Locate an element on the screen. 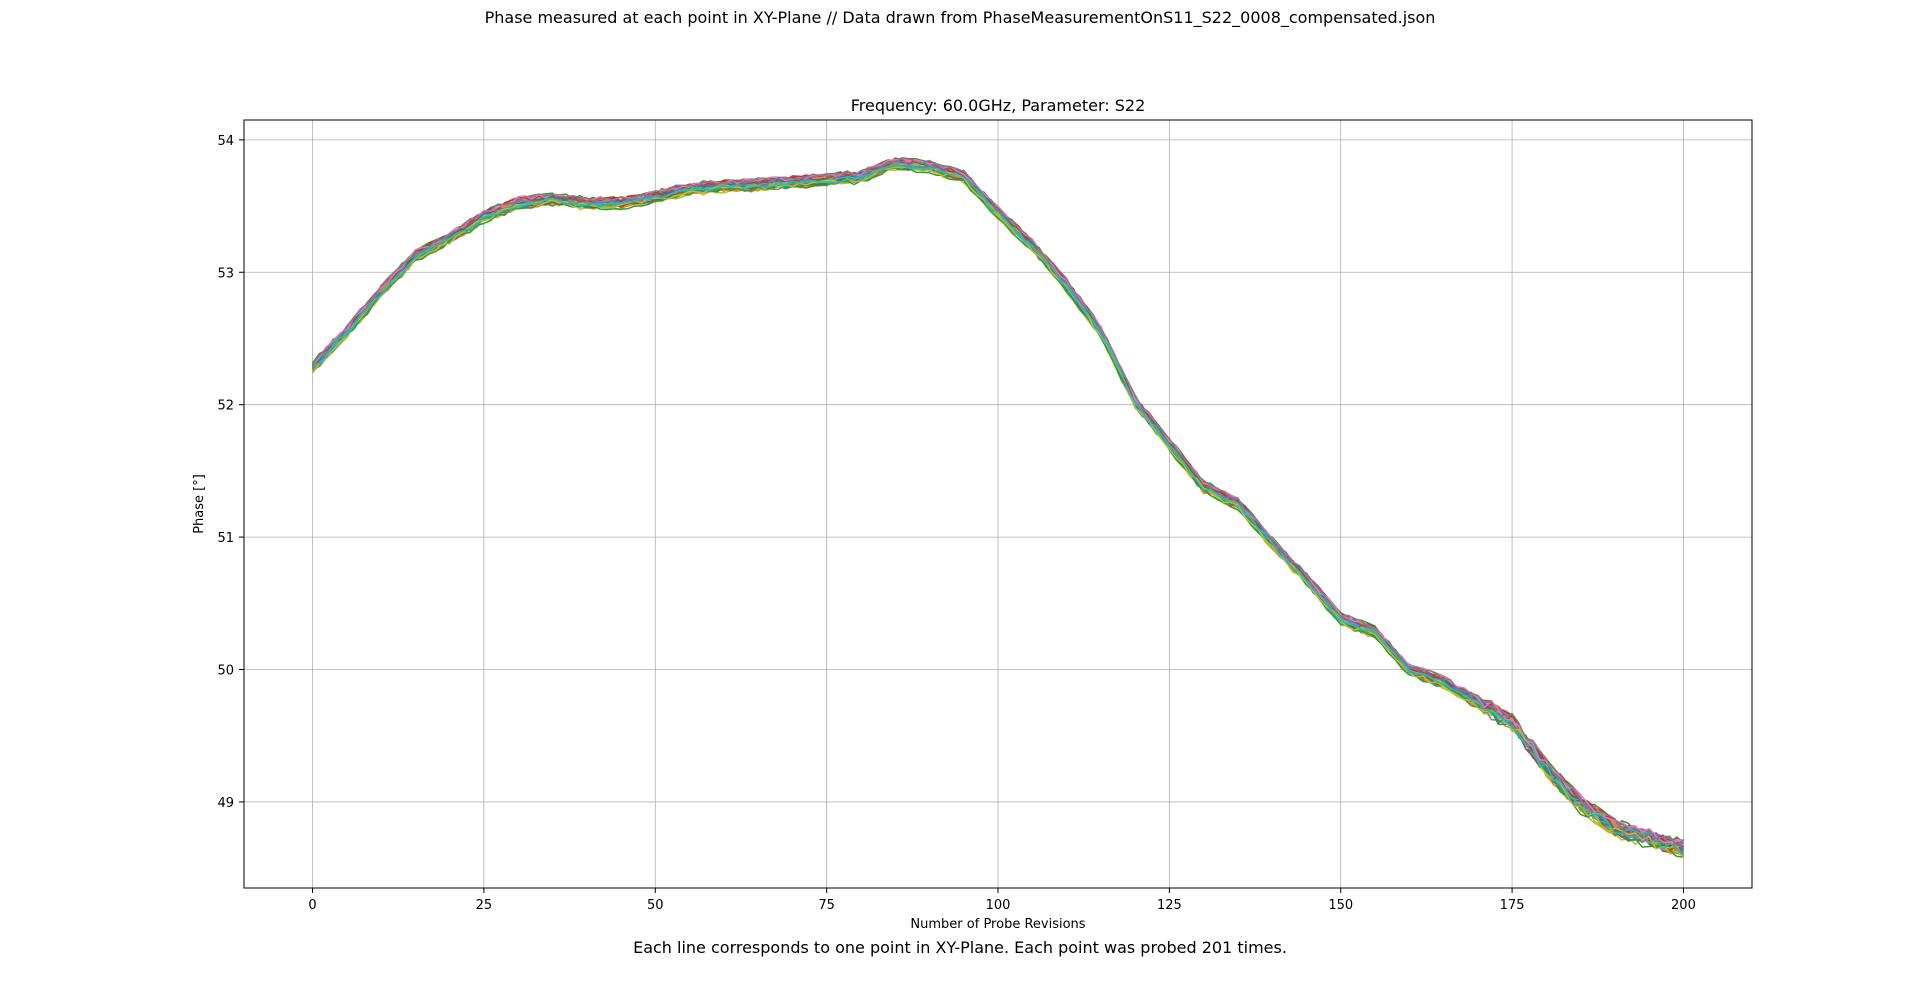 The image size is (1920, 983). x-tick-label: 50 is located at coordinates (655, 905).